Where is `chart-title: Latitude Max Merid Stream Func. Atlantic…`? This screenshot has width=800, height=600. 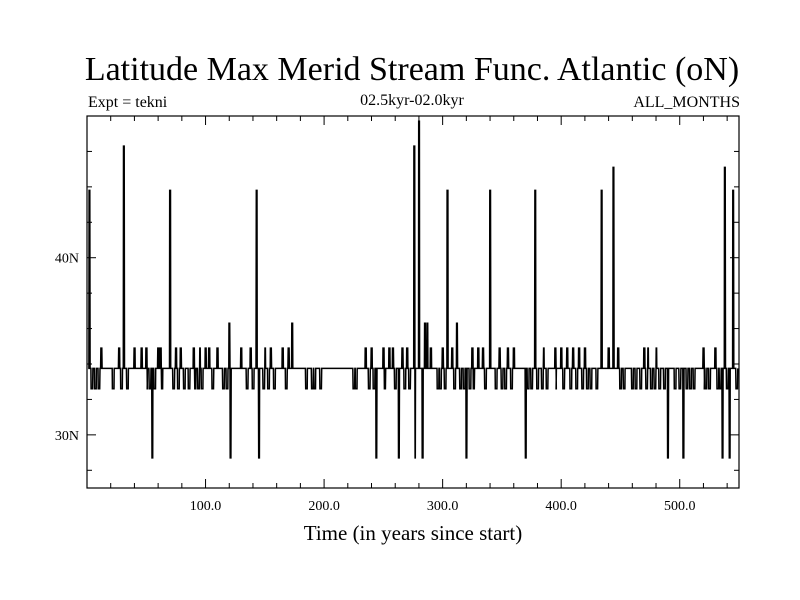
chart-title: Latitude Max Merid Stream Func. Atlantic… is located at coordinates (412, 69).